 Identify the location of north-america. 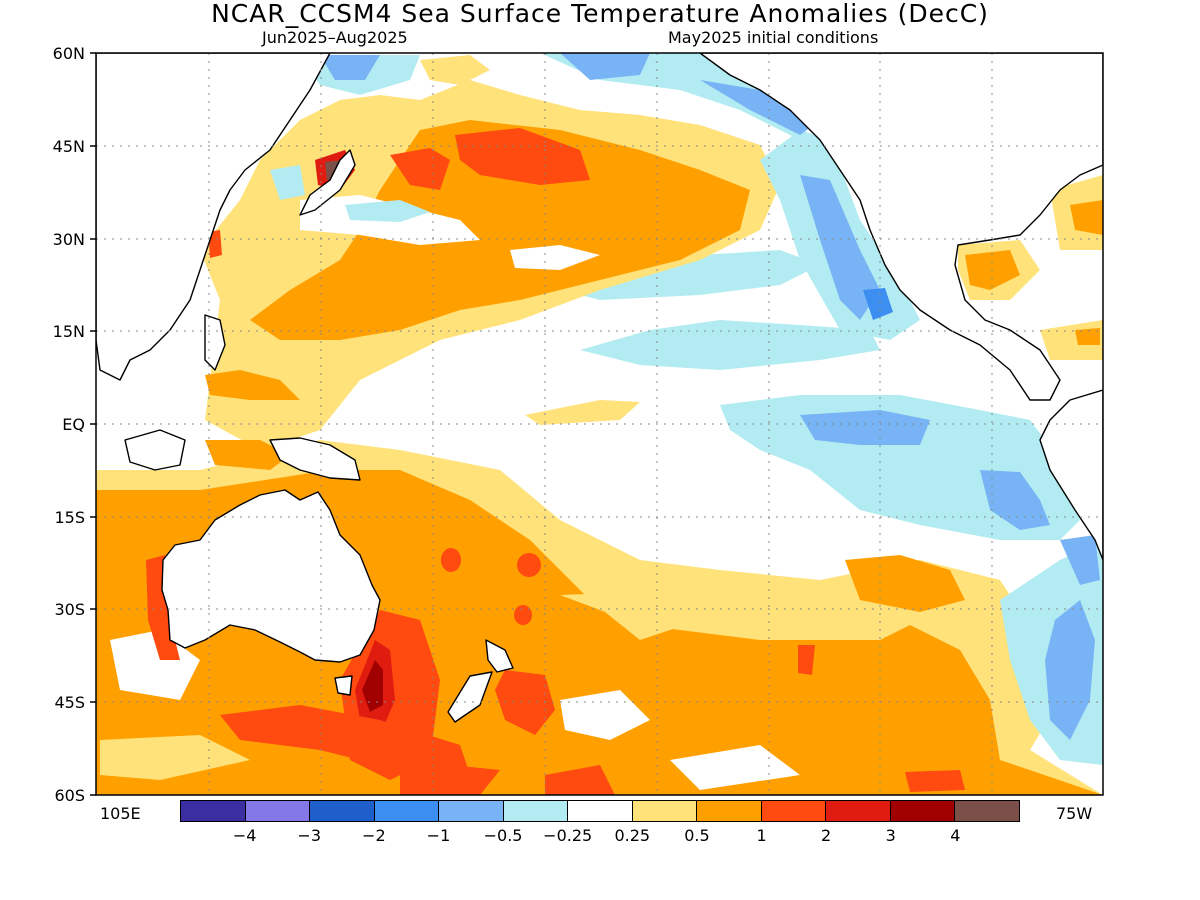
(901, 227).